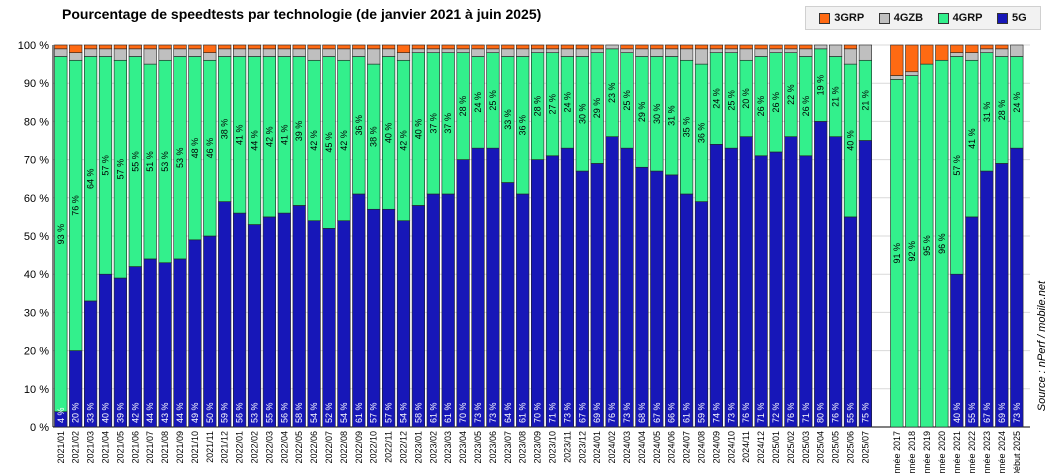  Describe the element at coordinates (344, 447) in the screenshot. I see `monthly-x-tick-label: 2022/08` at that location.